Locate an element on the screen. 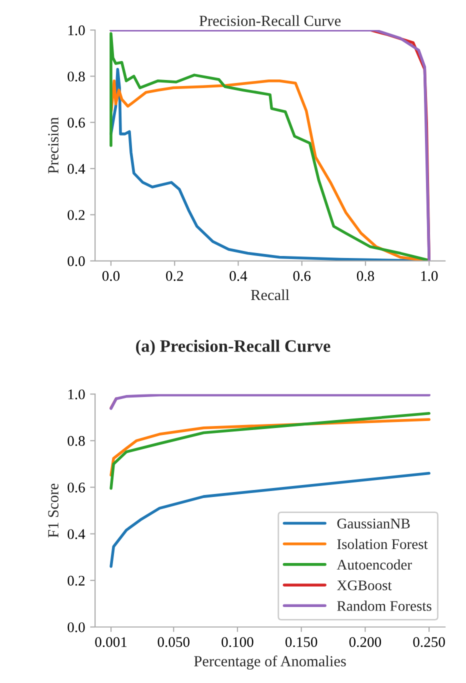 The height and width of the screenshot is (683, 466). x-tick-label: 0.050 is located at coordinates (174, 642).